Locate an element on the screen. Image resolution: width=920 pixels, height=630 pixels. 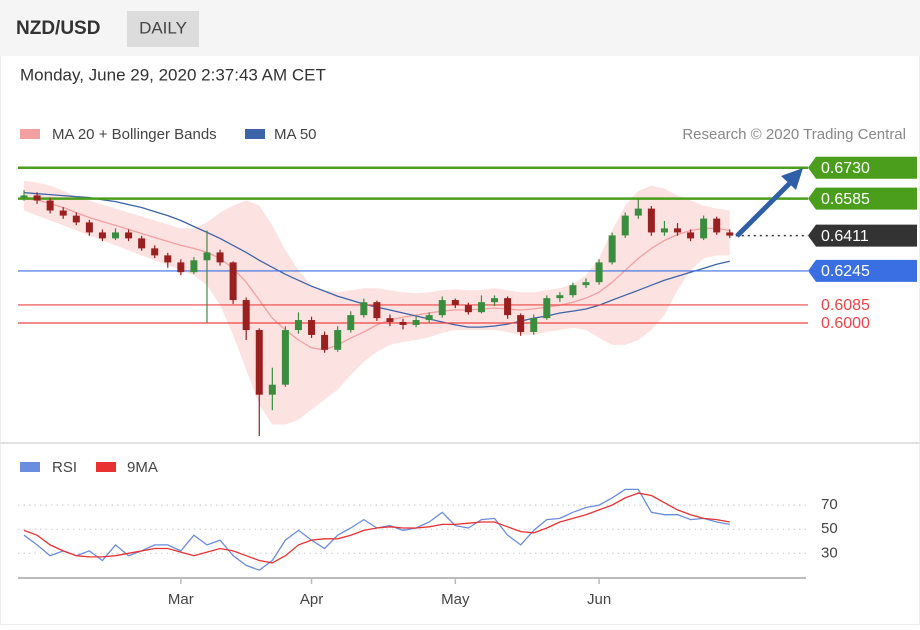
x-tick-label: Mar is located at coordinates (181, 599).